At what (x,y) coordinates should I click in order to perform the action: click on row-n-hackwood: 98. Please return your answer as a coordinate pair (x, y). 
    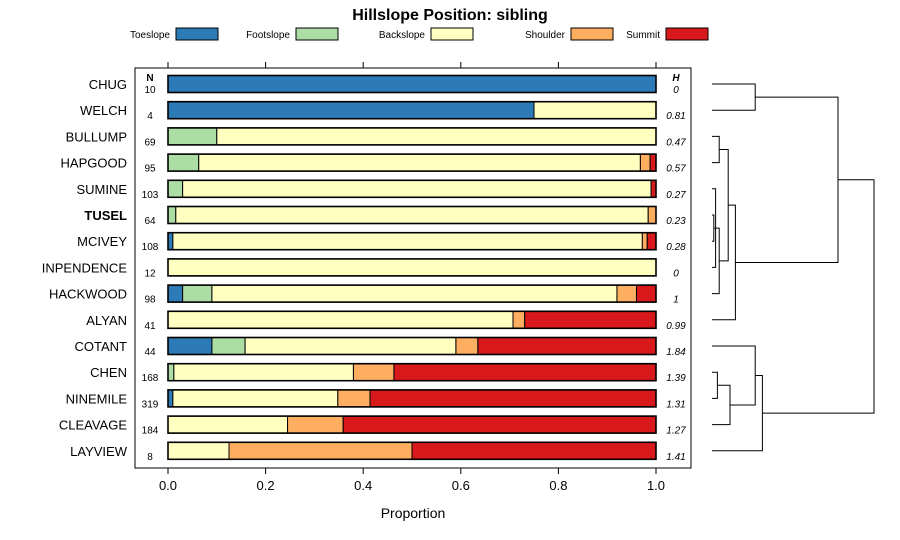
    Looking at the image, I should click on (150, 300).